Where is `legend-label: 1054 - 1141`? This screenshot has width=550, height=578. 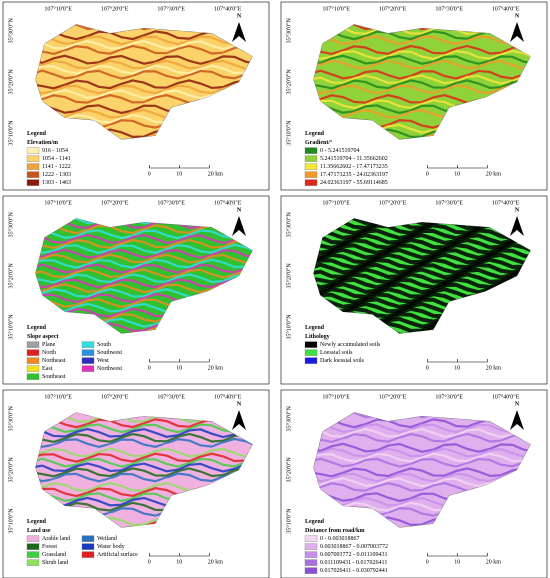 legend-label: 1054 - 1141 is located at coordinates (56, 159).